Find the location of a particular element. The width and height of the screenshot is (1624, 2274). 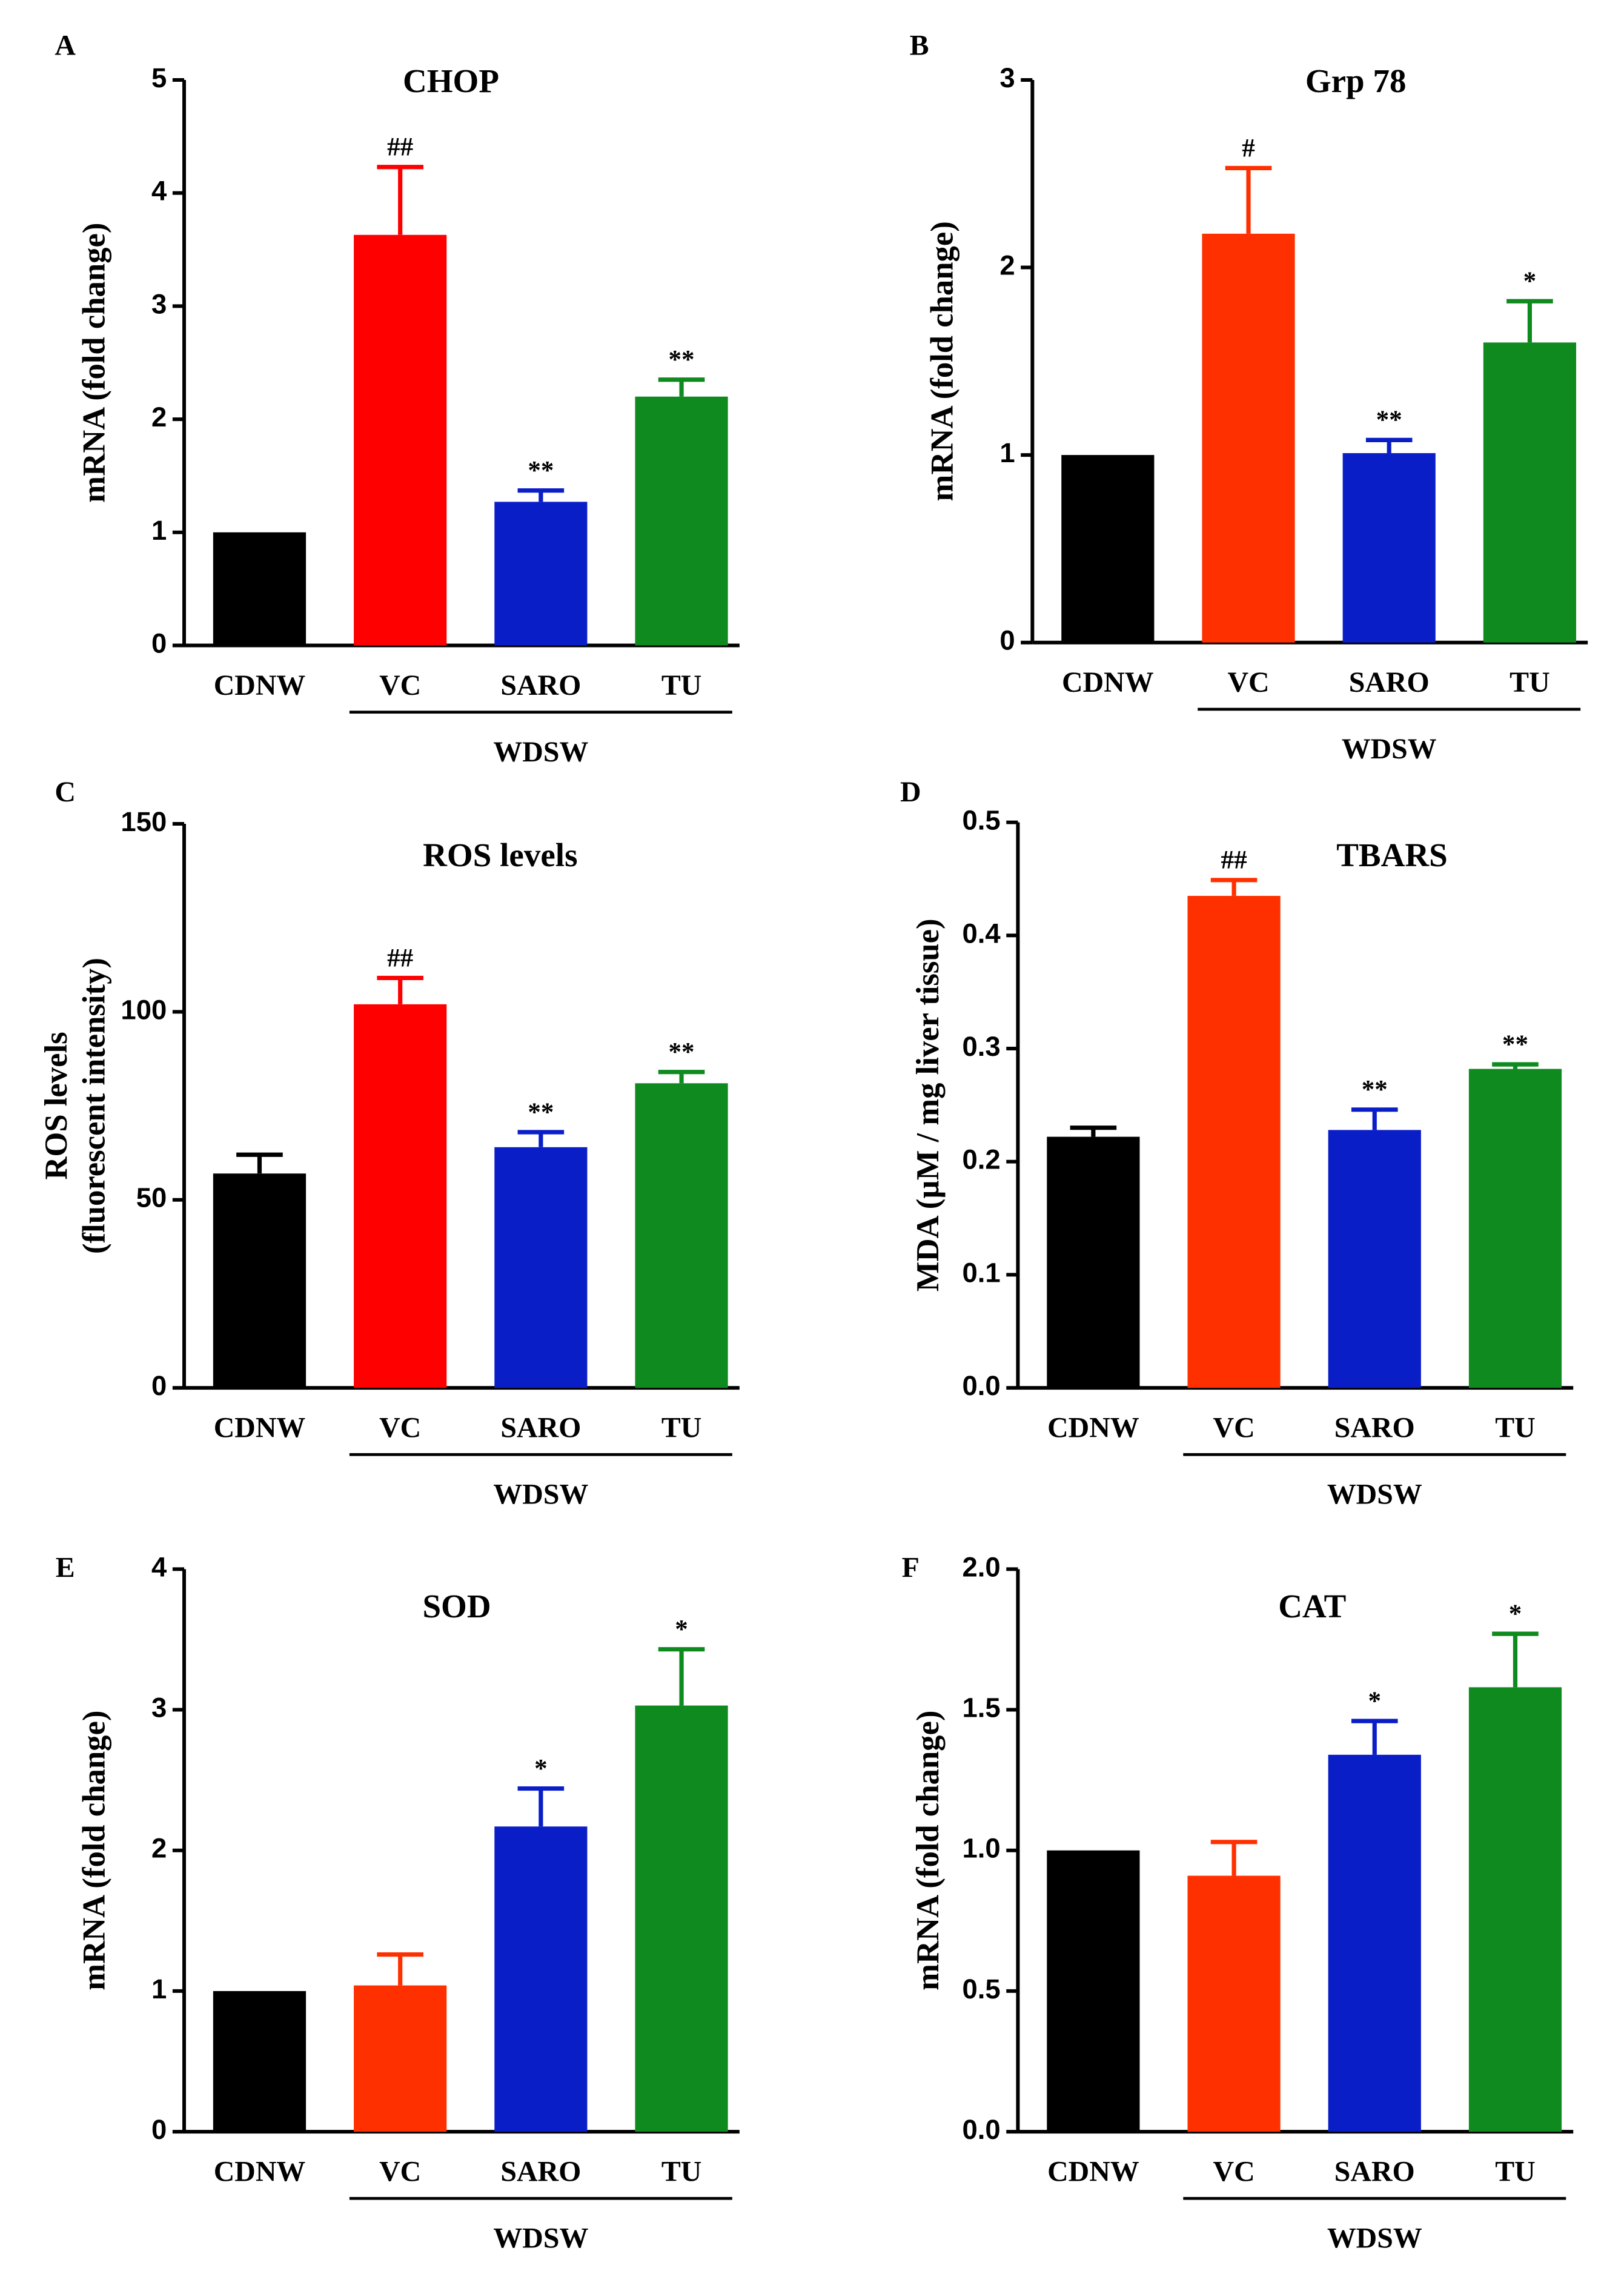

y-tick-label: 4 is located at coordinates (159, 1566).